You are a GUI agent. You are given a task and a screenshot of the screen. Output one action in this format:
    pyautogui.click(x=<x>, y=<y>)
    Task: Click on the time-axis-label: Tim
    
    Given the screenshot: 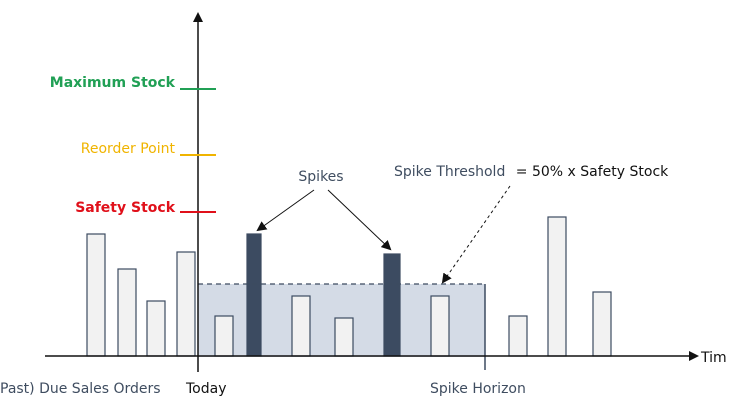 What is the action you would take?
    pyautogui.click(x=713, y=358)
    